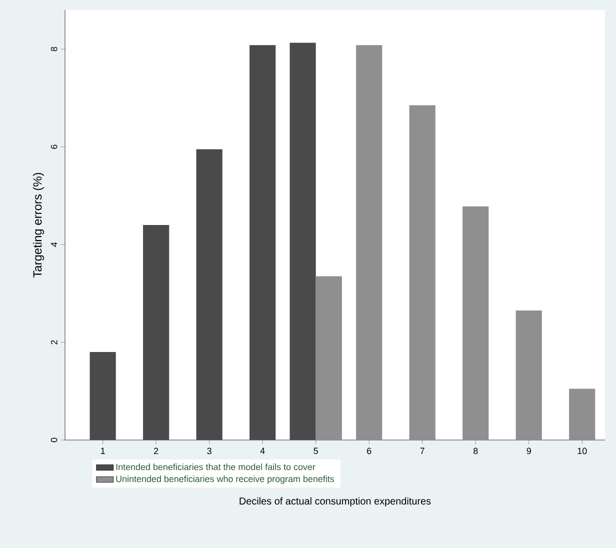 This screenshot has width=616, height=548. I want to click on y-tick-label: 6, so click(54, 146).